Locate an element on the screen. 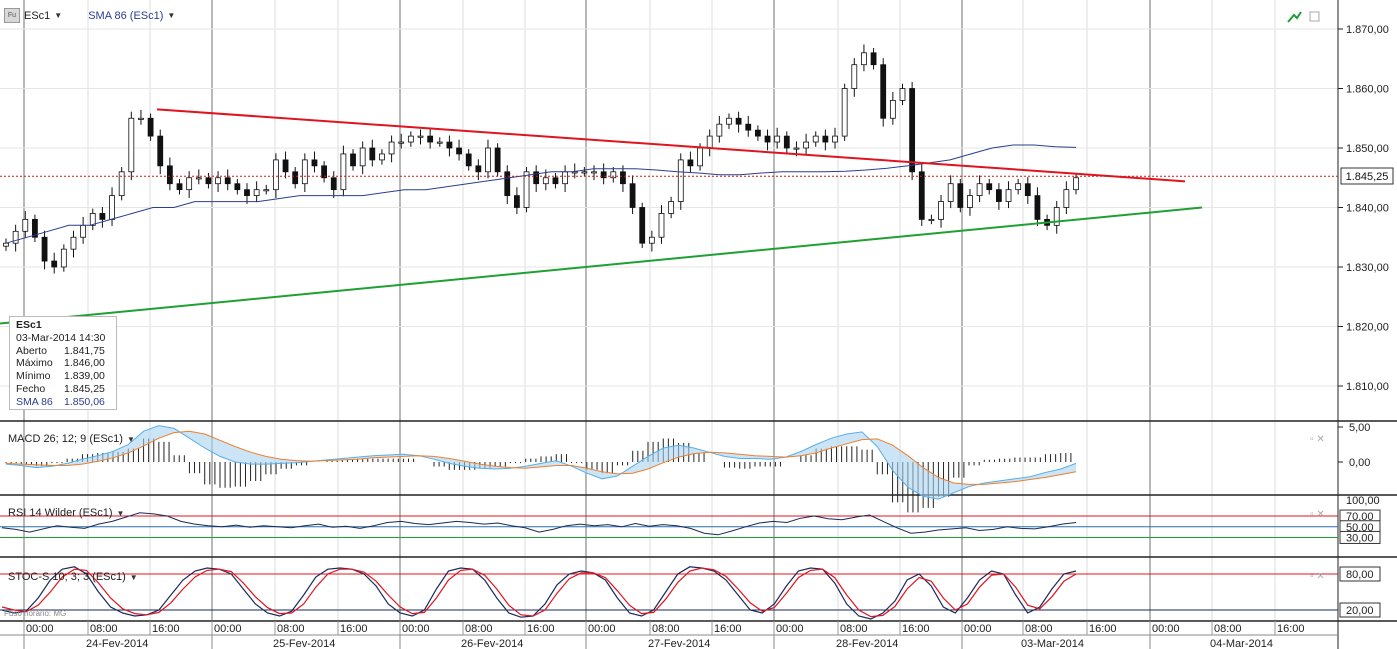  y-tick-box is located at coordinates (1360, 537).